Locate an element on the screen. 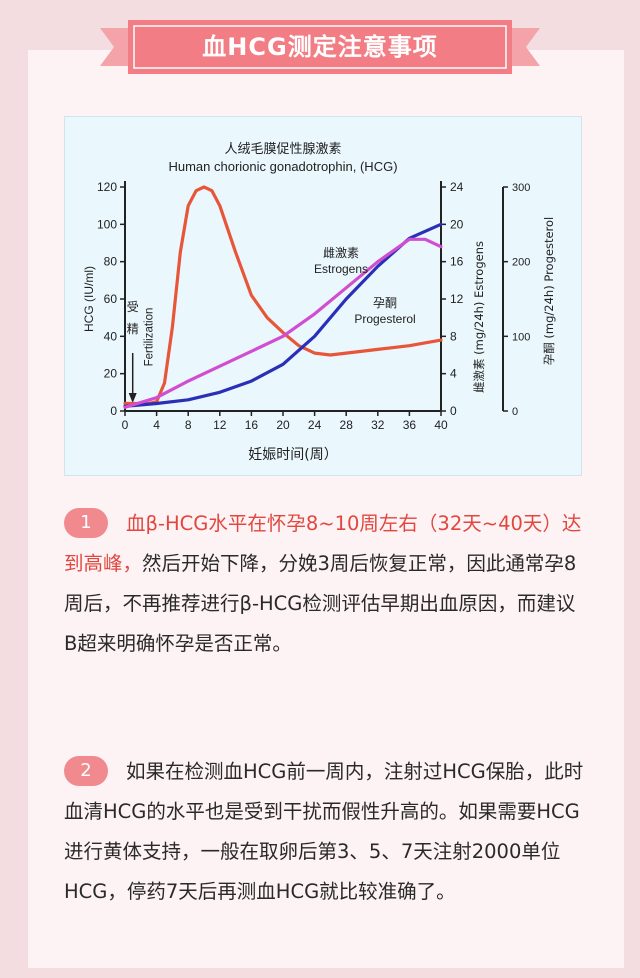 The height and width of the screenshot is (978, 640). banner-ribbon is located at coordinates (320, 47).